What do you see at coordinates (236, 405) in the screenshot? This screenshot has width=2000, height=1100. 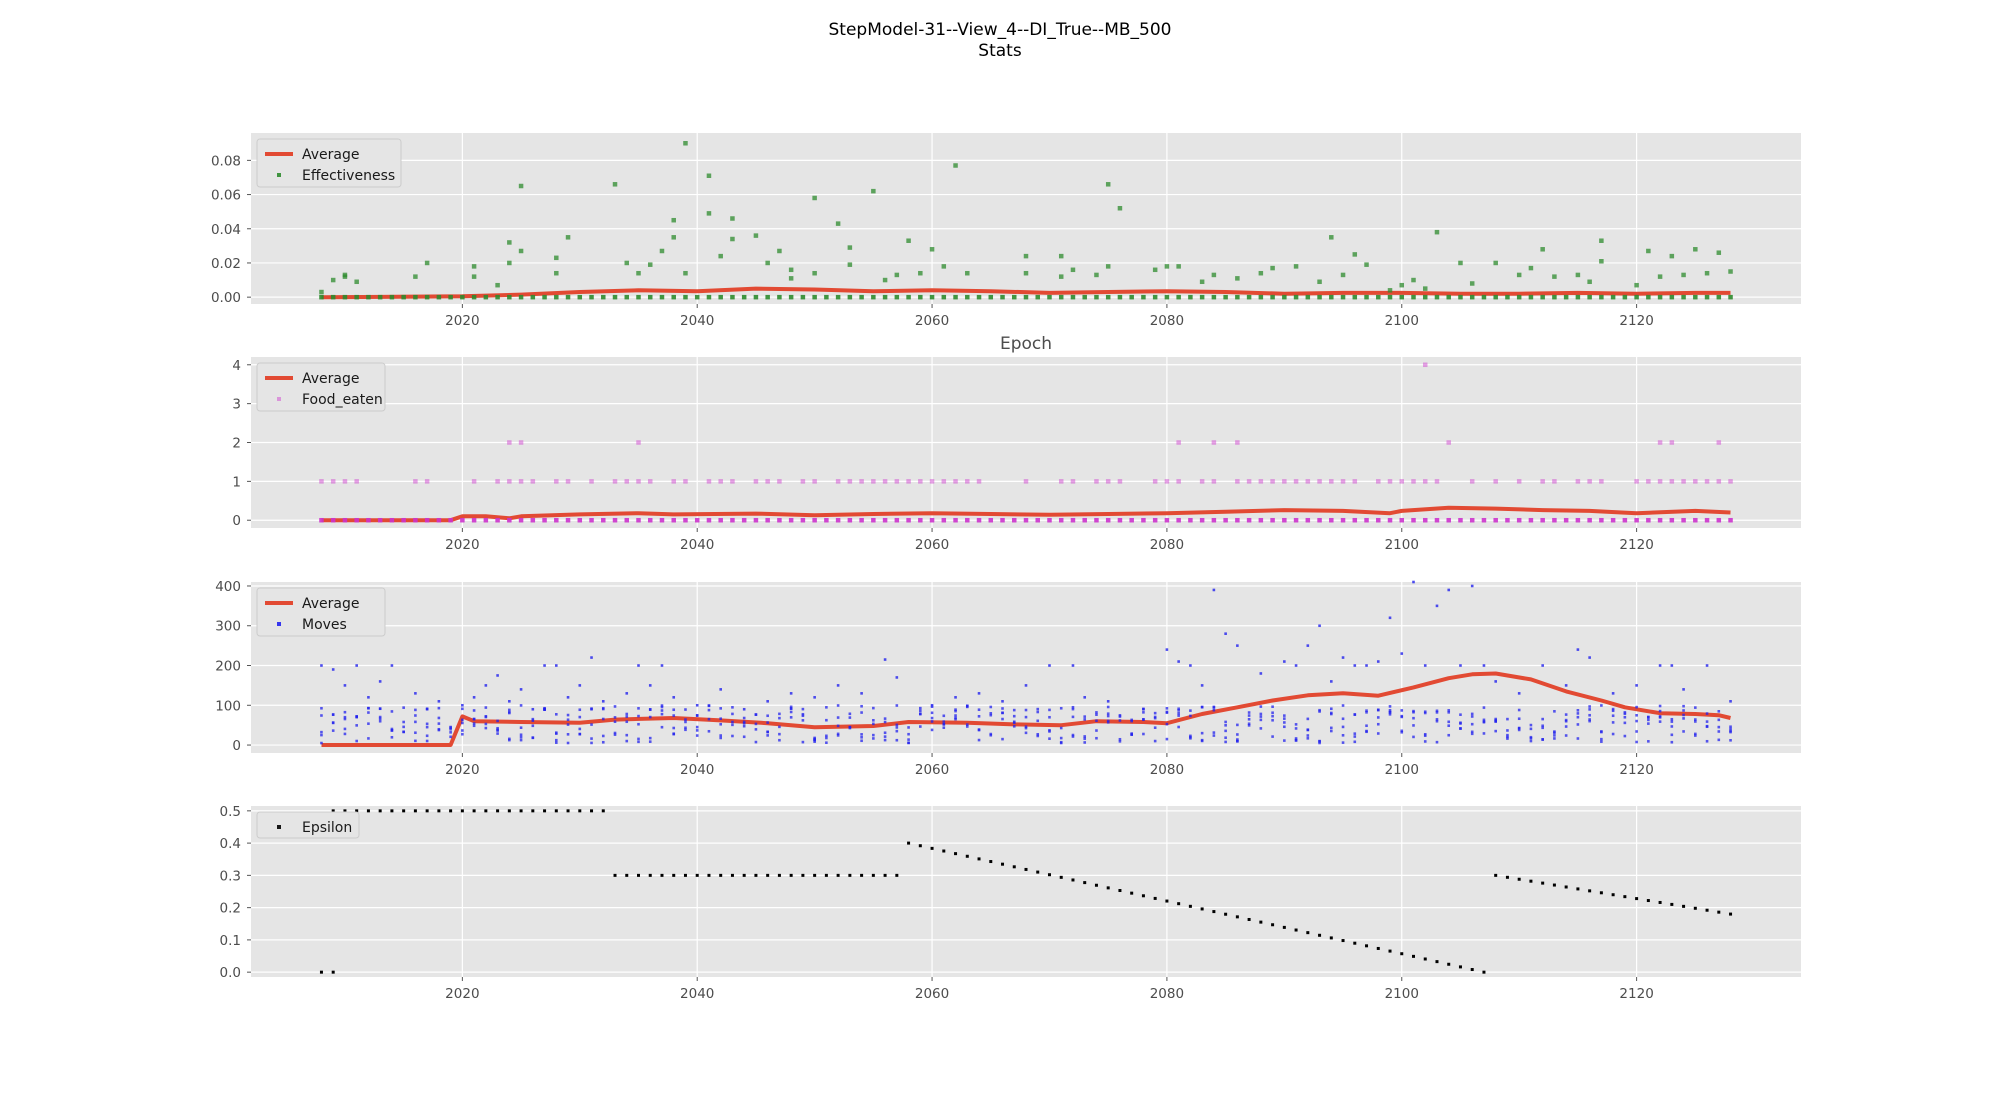 I see `y-tick-label: 3` at bounding box center [236, 405].